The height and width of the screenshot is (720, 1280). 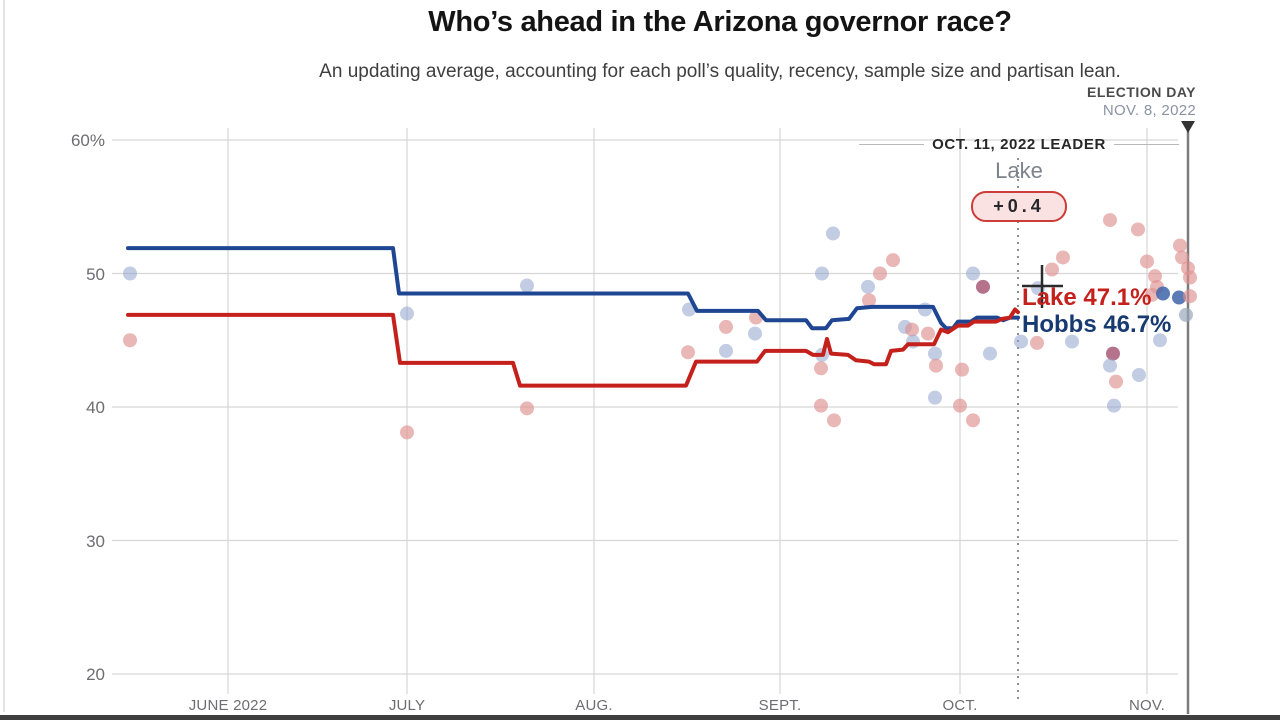 I want to click on y-tick-label: 20, so click(x=95, y=674).